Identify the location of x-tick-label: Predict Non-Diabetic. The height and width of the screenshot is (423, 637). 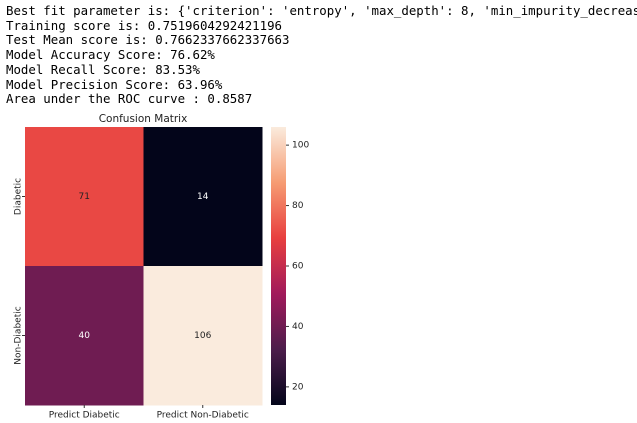
(203, 416).